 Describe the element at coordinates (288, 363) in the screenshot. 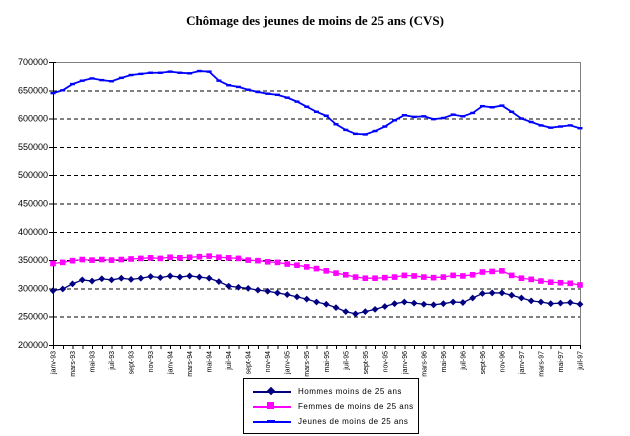

I see `x-axis-tick-label: janv-95` at that location.